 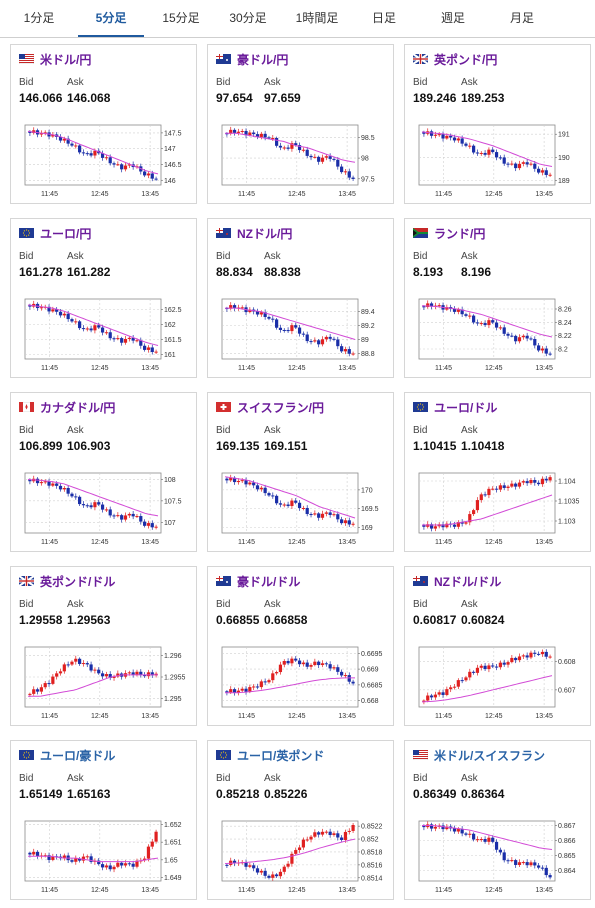 I want to click on candlestick-chart: 11:45 12:45 13:45 0.867 0.866 0.865 0.864, so click(x=497, y=855).